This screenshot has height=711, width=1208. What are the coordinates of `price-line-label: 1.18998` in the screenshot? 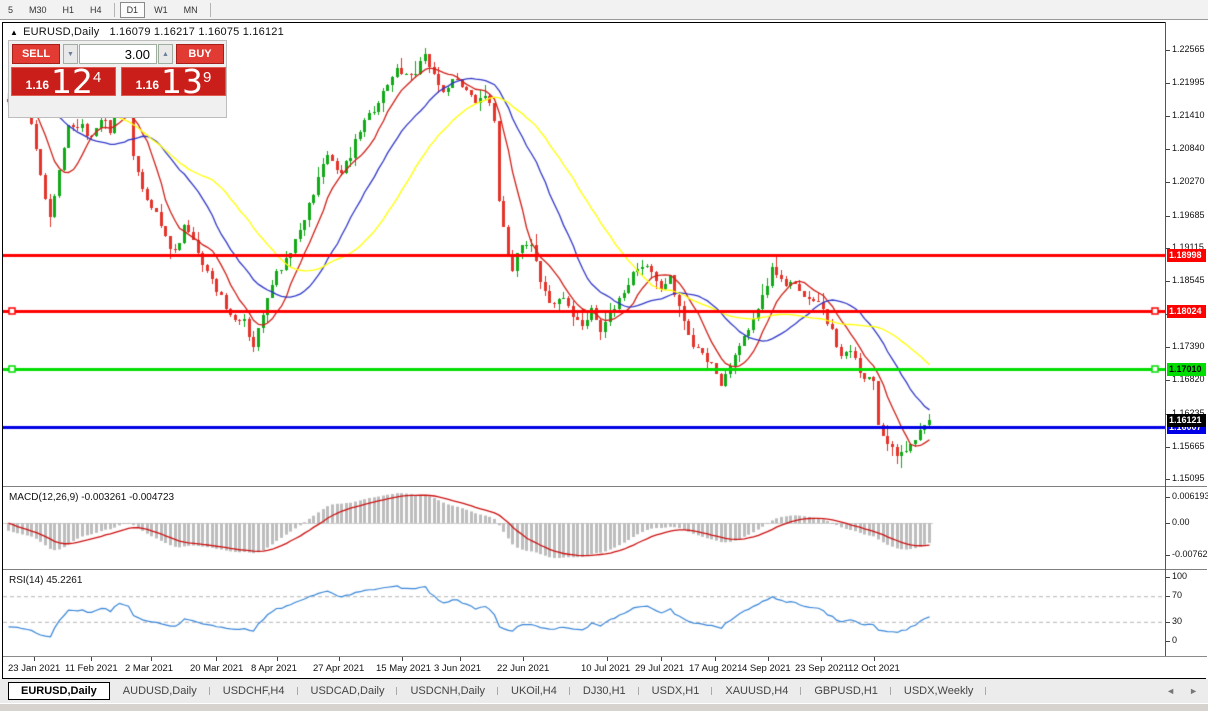 It's located at (1186, 255).